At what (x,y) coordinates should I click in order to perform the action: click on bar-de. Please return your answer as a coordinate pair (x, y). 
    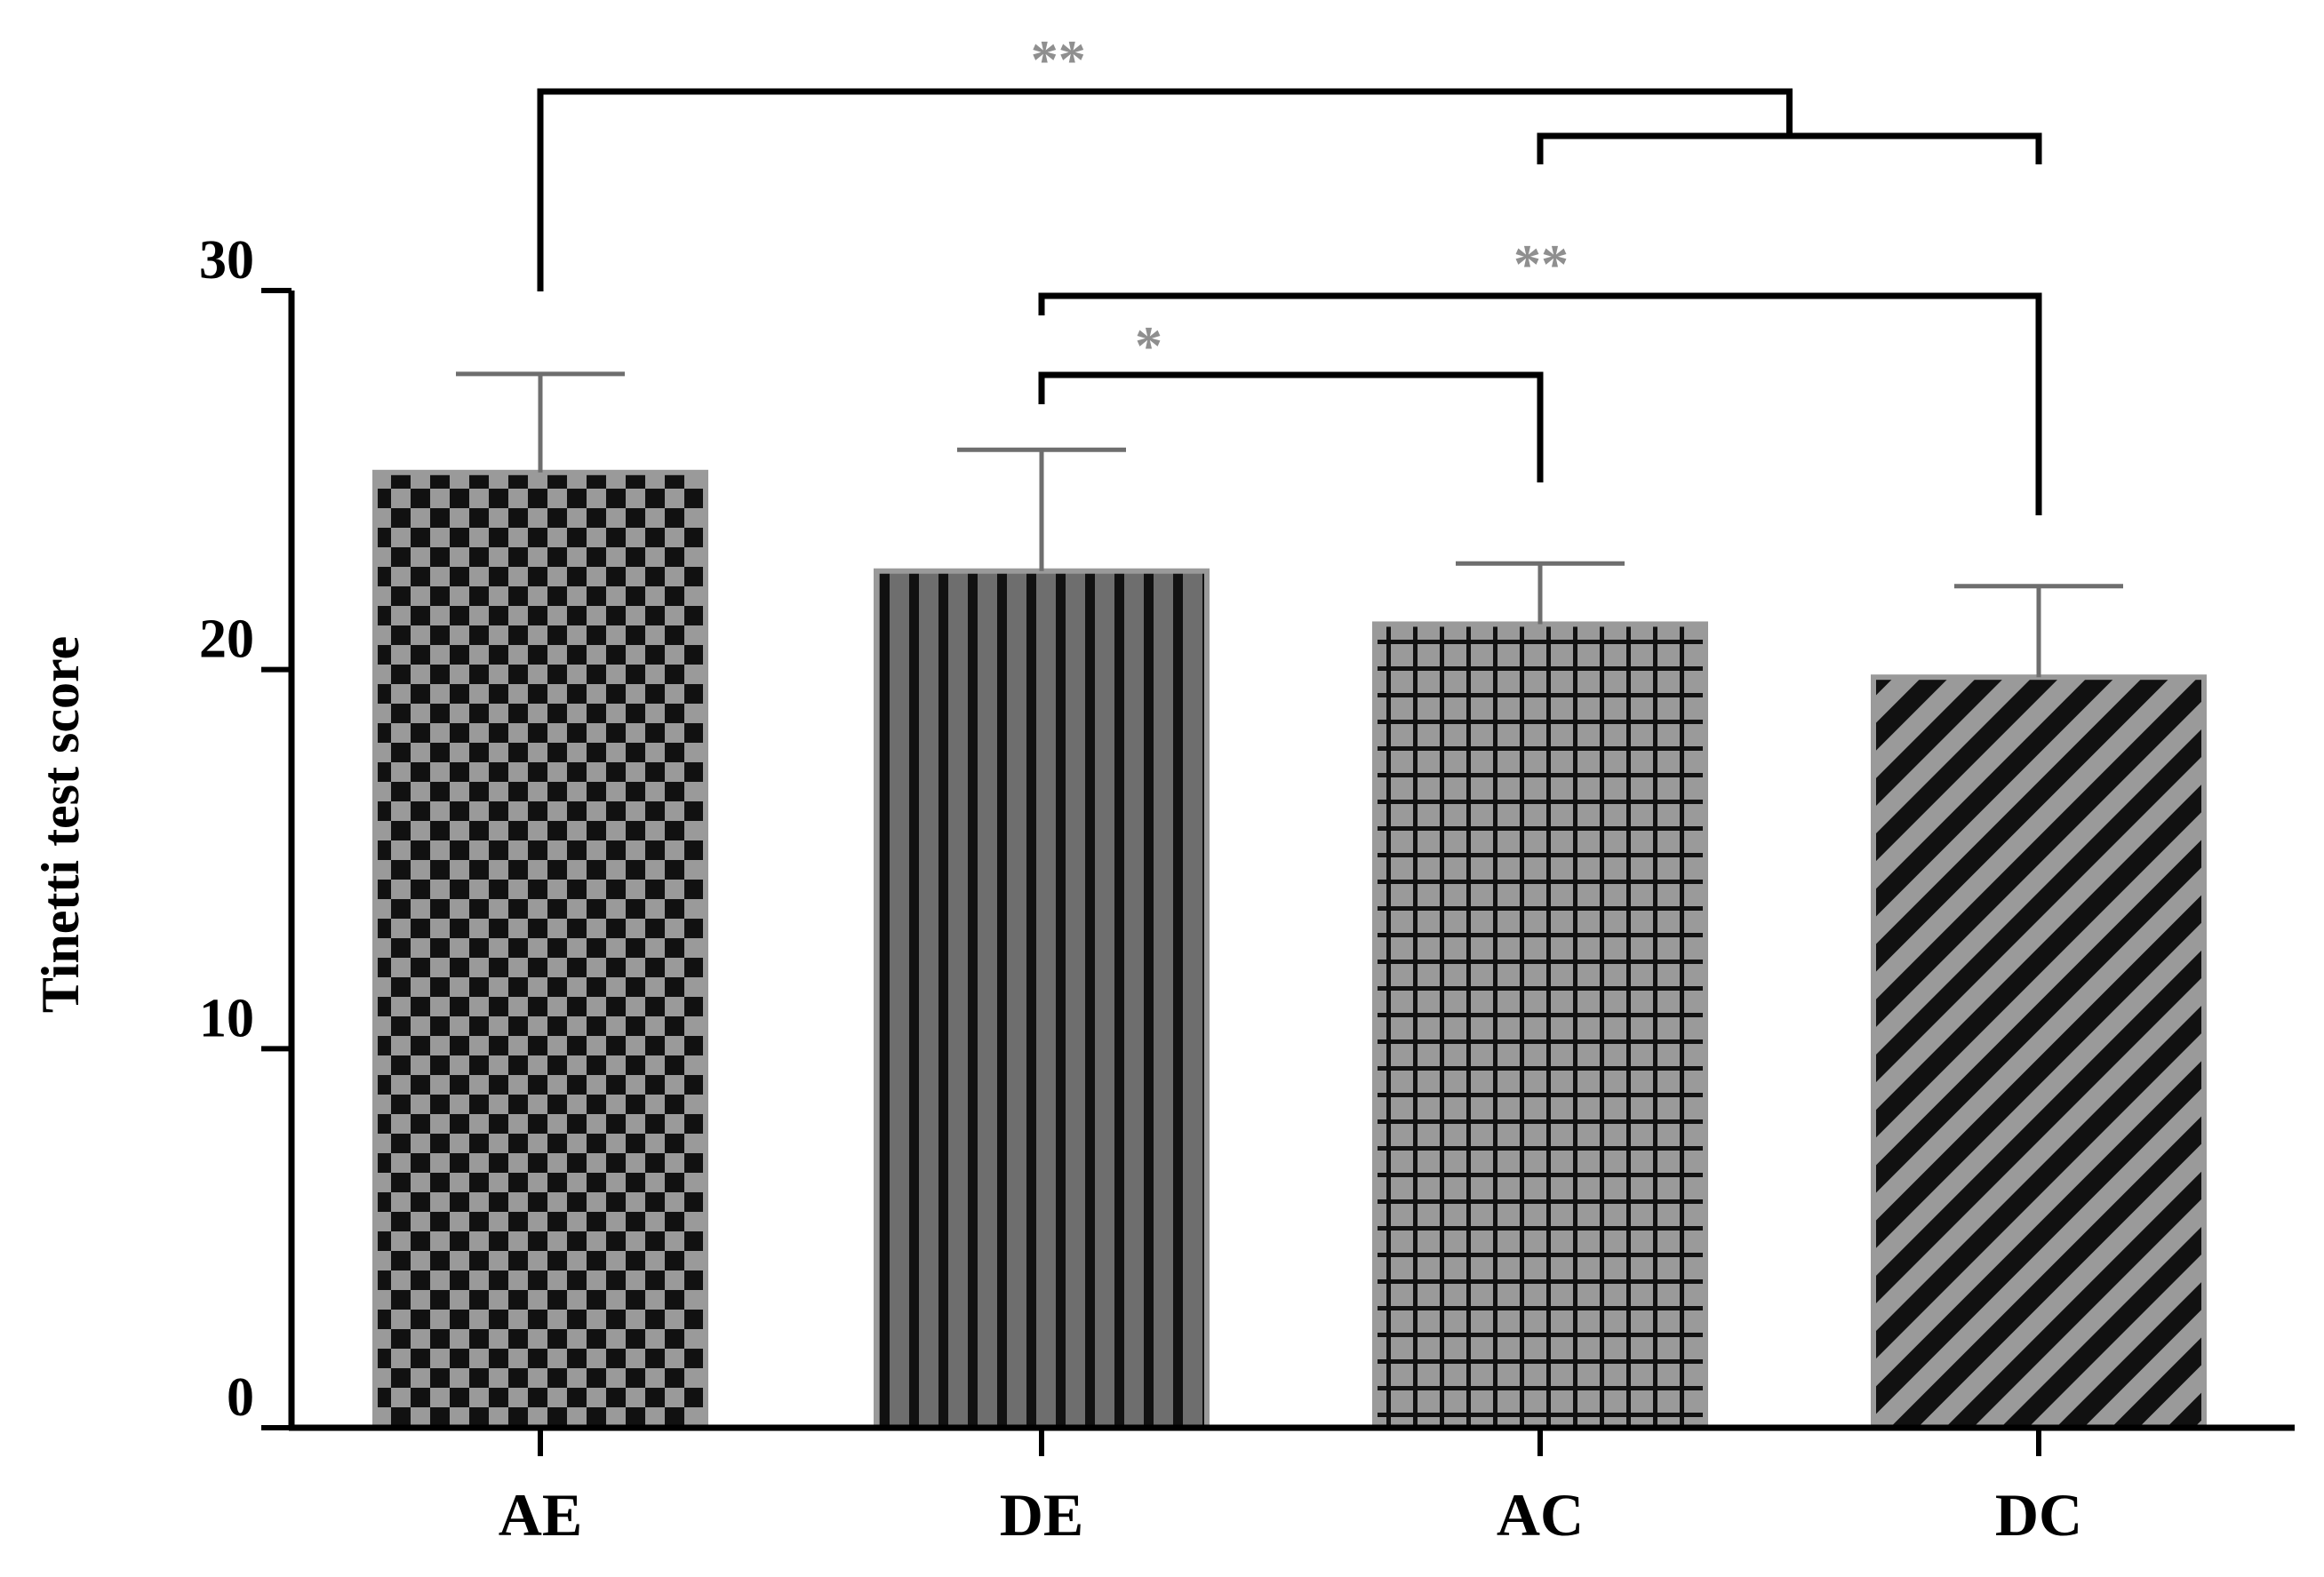
    Looking at the image, I should click on (1042, 999).